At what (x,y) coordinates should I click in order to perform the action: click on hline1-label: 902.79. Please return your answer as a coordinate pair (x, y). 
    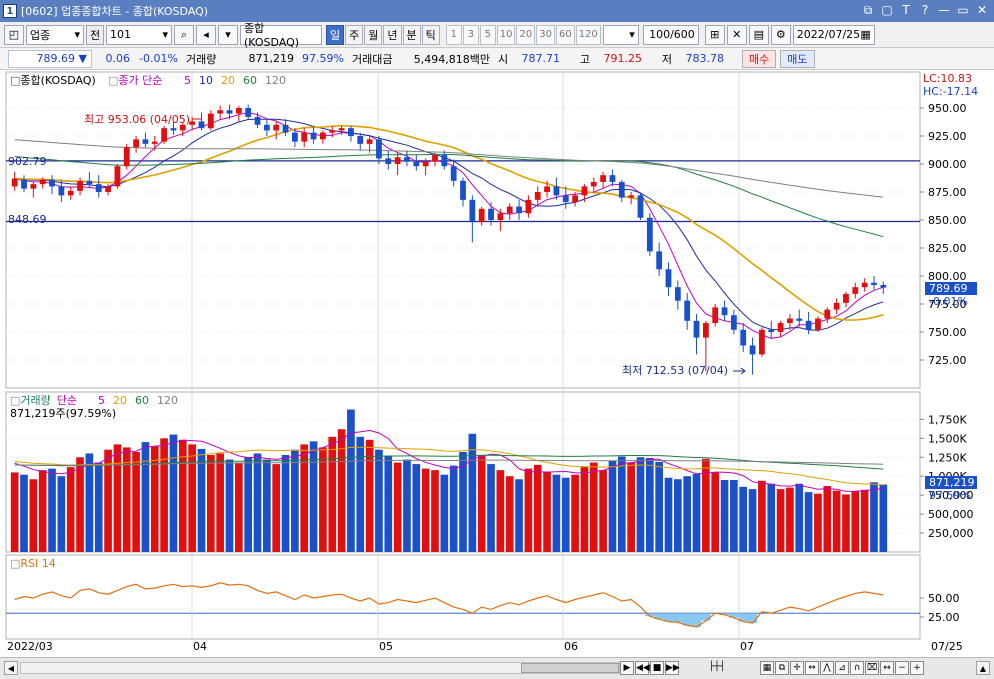
    Looking at the image, I should click on (27, 161).